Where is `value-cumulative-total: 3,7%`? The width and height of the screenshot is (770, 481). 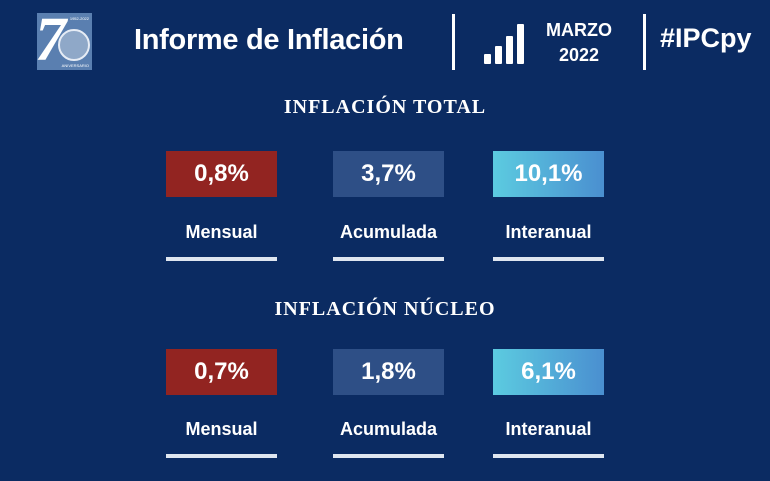
value-cumulative-total: 3,7% is located at coordinates (388, 174).